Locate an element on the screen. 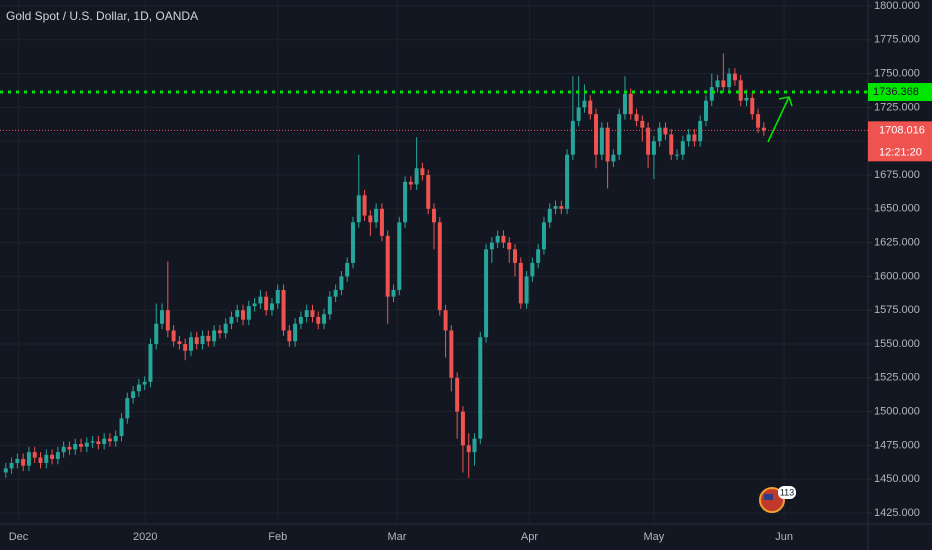 The height and width of the screenshot is (550, 932). badge-count-bg is located at coordinates (787, 492).